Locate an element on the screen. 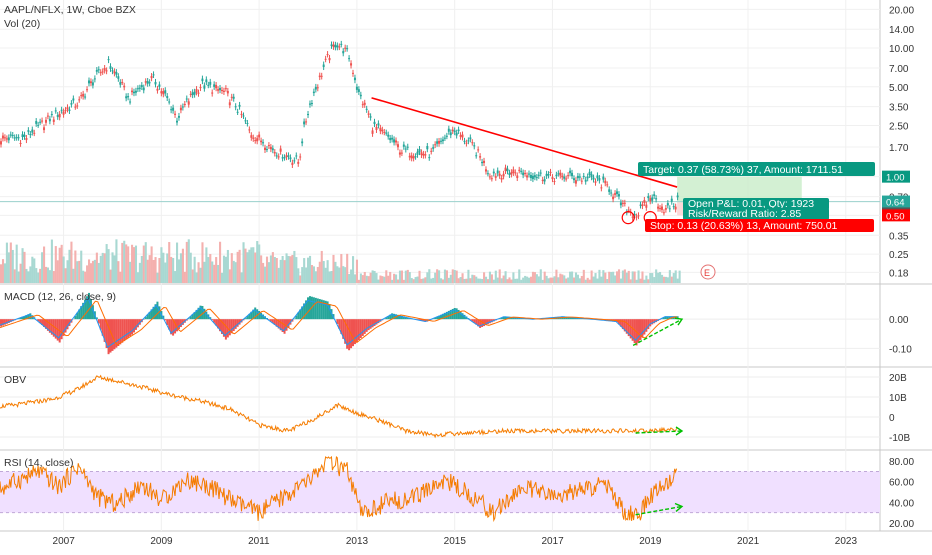 This screenshot has height=555, width=932. macd-tick-label: -0.10 is located at coordinates (900, 349).